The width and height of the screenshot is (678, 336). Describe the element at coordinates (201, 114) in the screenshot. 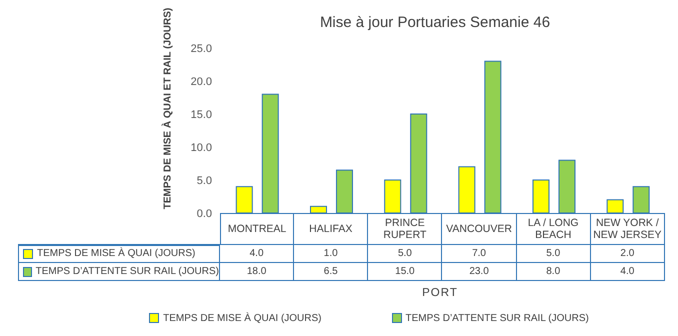

I see `y-tick-label: 15.0` at that location.